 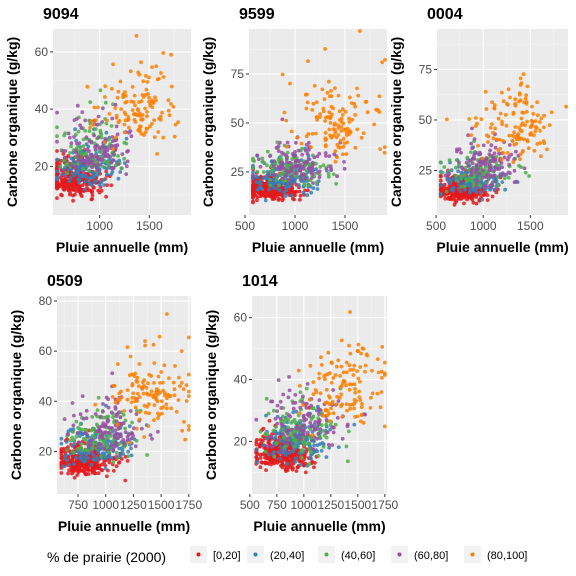 What do you see at coordinates (245, 226) in the screenshot?
I see `x-tick-label: 500` at bounding box center [245, 226].